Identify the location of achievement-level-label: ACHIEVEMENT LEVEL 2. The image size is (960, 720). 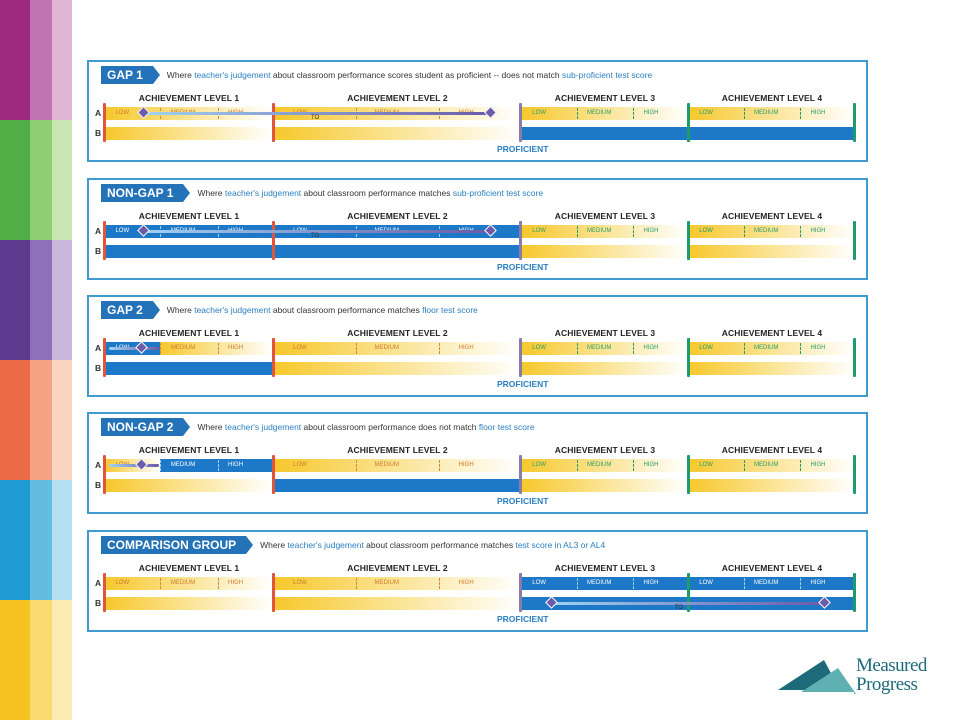
(397, 98).